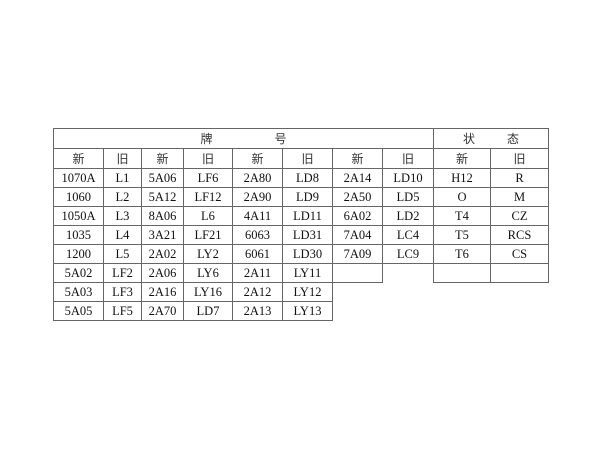 The width and height of the screenshot is (600, 450). What do you see at coordinates (122, 254) in the screenshot?
I see `table-cell: L5` at bounding box center [122, 254].